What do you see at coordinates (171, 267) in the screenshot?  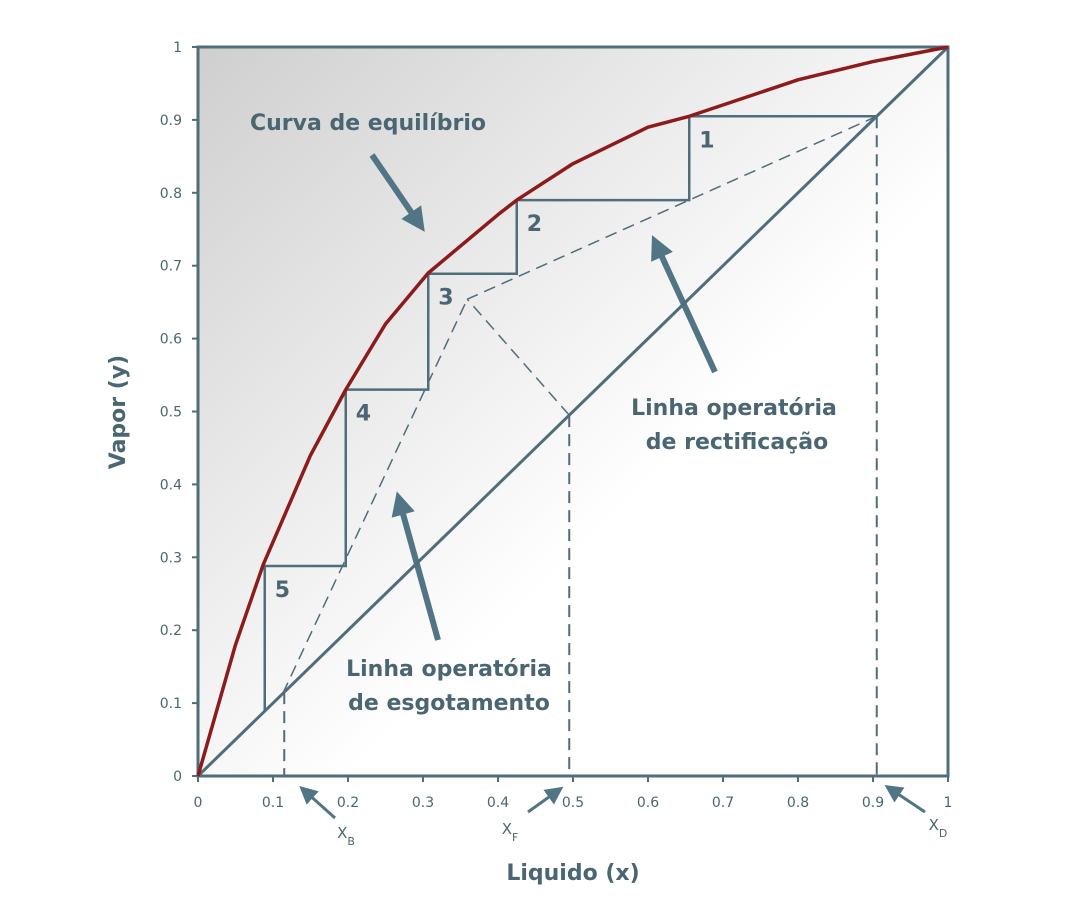 I see `y-tick-label: 0.7` at bounding box center [171, 267].